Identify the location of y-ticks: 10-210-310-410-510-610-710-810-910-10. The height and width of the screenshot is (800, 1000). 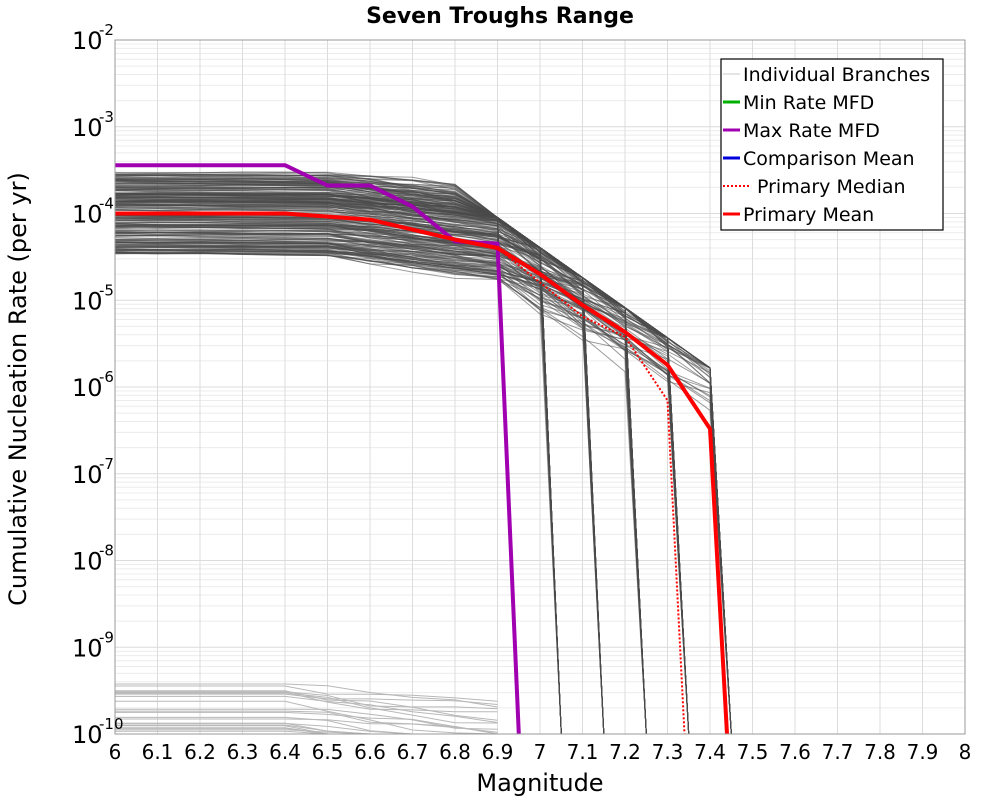
(98, 385).